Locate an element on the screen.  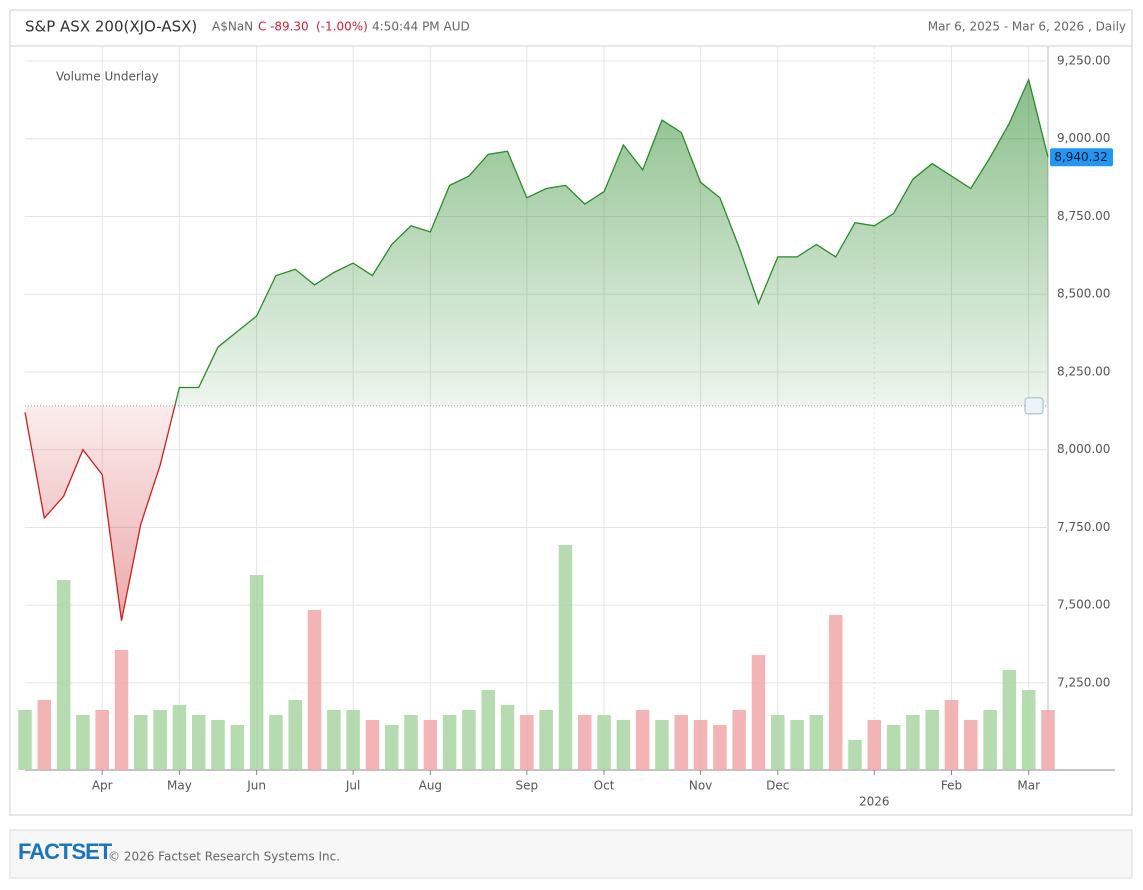
change-percent: (-1.00%) is located at coordinates (342, 27).